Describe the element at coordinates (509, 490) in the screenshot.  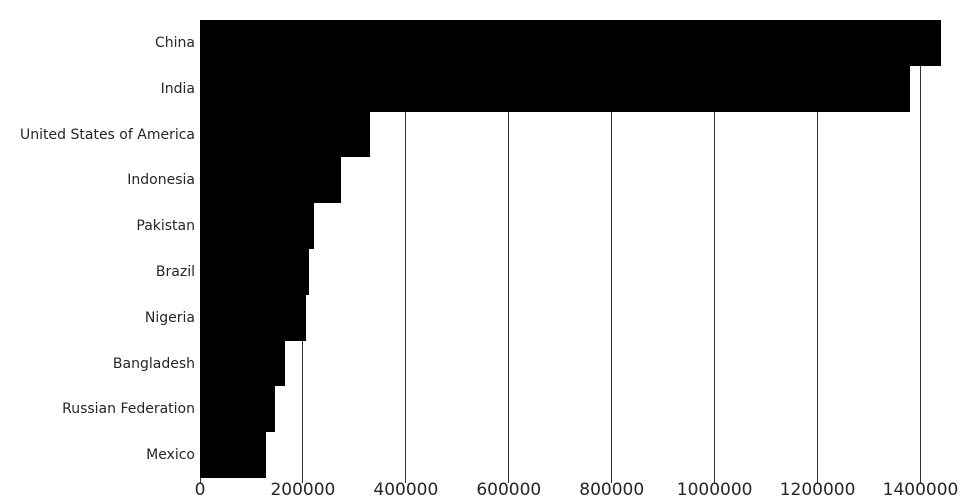
I see `x-axis-tick-label: 600000` at that location.